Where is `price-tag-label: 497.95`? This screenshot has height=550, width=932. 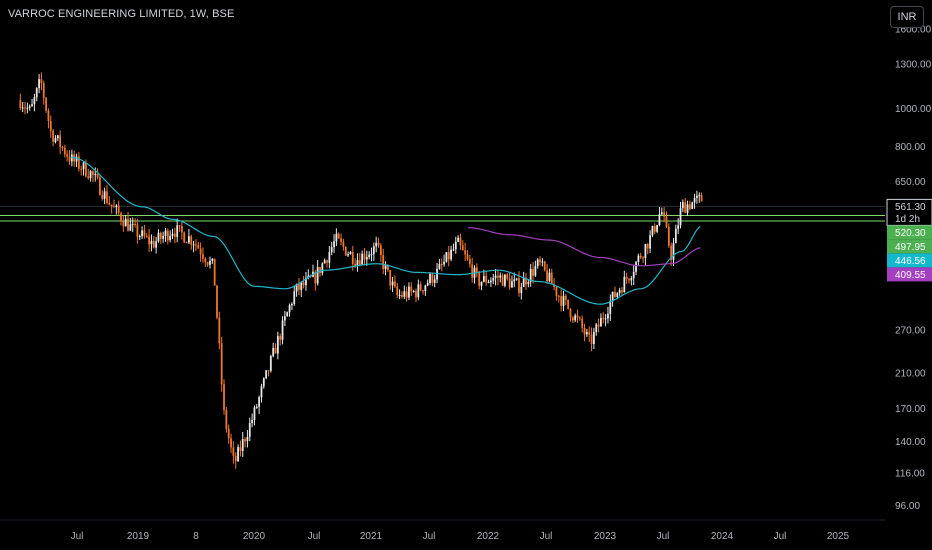
price-tag-label: 497.95 is located at coordinates (910, 247).